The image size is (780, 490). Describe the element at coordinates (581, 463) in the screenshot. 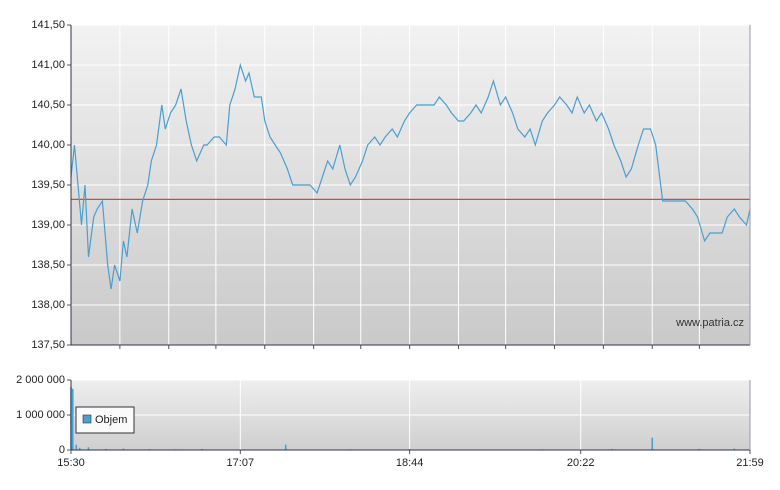

I see `x-tick-label: 20:22` at that location.